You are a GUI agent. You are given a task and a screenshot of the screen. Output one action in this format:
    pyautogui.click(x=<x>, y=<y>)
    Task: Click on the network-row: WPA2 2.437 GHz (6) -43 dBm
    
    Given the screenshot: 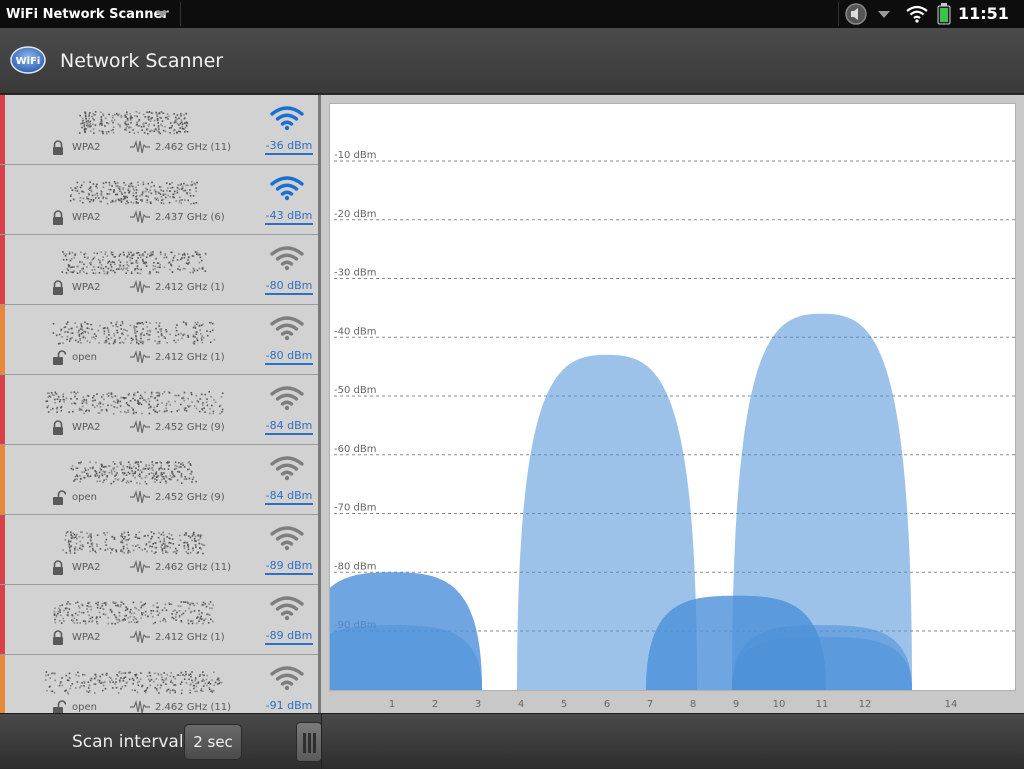 What is the action you would take?
    pyautogui.click(x=160, y=200)
    